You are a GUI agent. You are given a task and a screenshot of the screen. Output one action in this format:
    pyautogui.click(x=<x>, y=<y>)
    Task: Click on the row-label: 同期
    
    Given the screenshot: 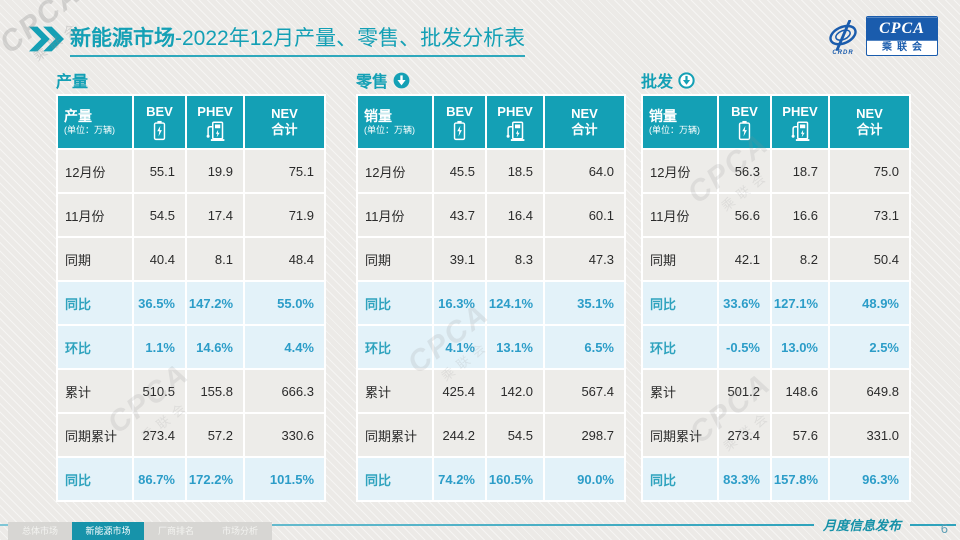 What is the action you would take?
    pyautogui.click(x=95, y=259)
    